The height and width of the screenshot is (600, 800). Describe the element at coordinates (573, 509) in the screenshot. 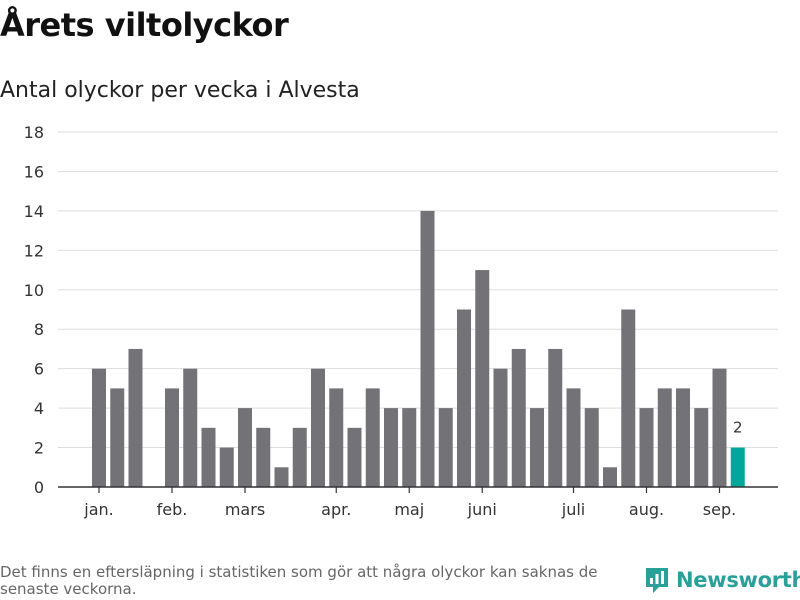

I see `x-tick-label: juli` at that location.